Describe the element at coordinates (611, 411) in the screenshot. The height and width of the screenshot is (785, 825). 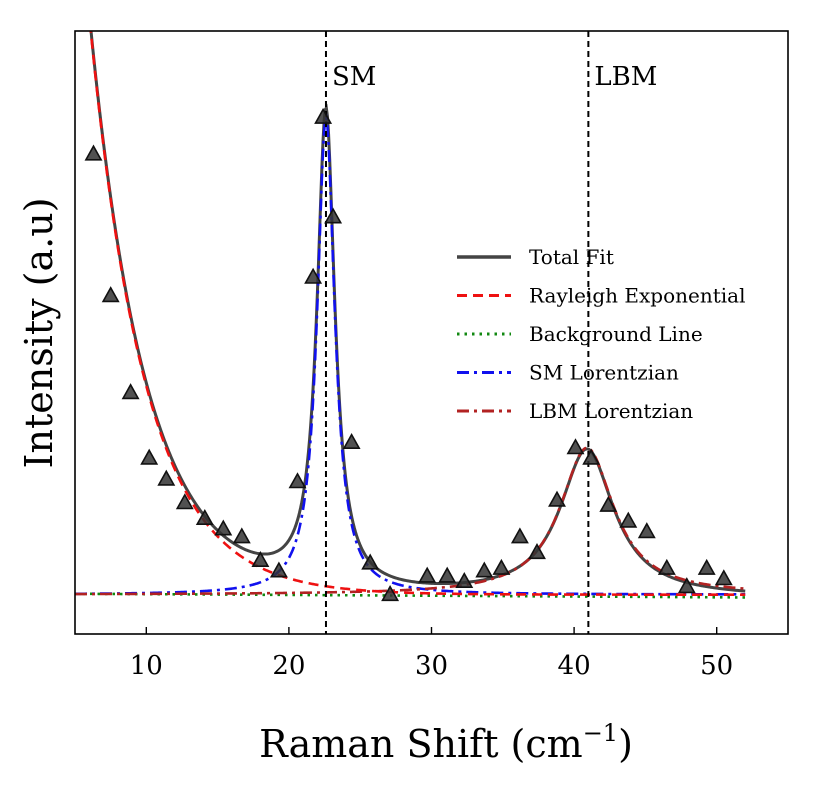
I see `legend-label: LBM Lorentzian` at that location.